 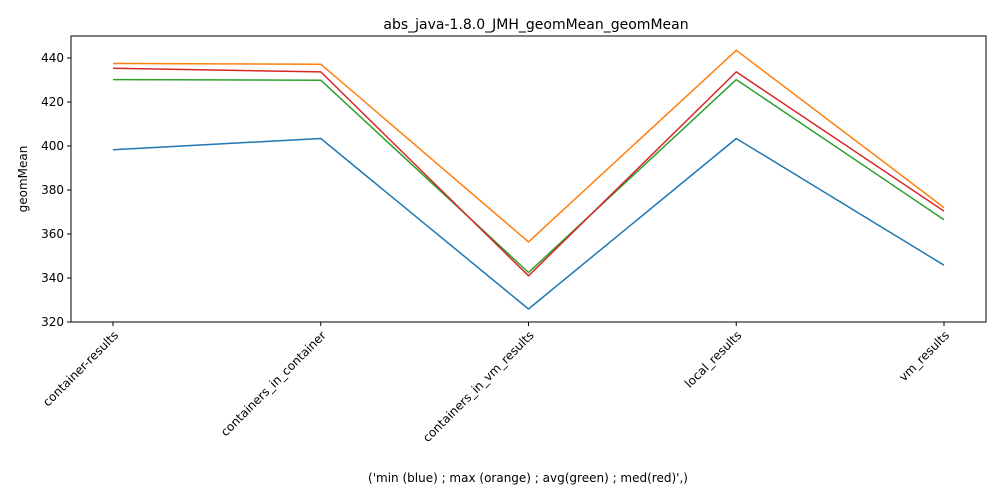 What do you see at coordinates (52, 234) in the screenshot?
I see `y-tick-label: 360` at bounding box center [52, 234].